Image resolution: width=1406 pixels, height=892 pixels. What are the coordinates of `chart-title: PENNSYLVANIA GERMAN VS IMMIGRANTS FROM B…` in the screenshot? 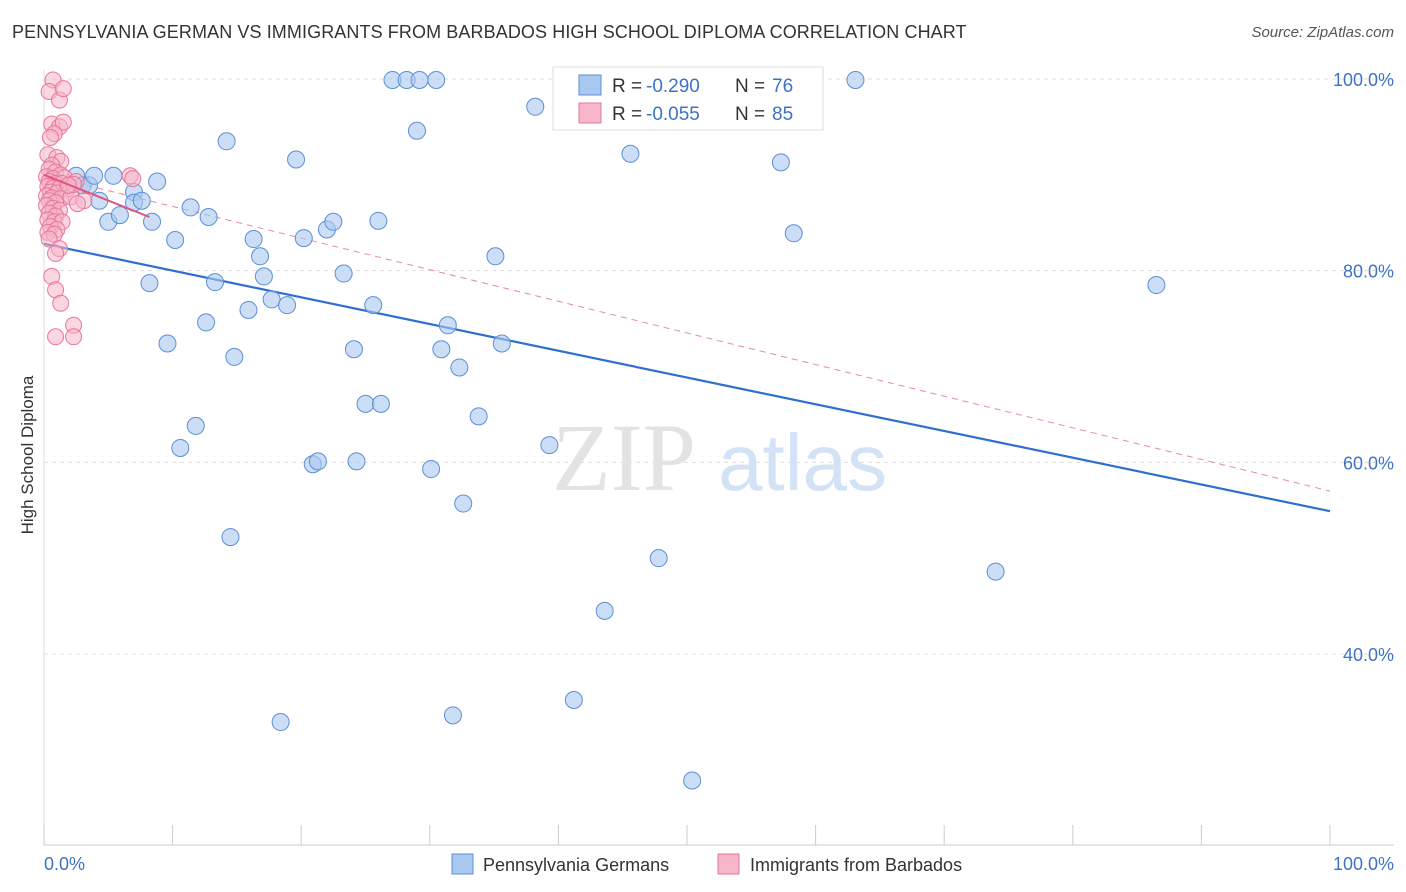 It's located at (489, 32).